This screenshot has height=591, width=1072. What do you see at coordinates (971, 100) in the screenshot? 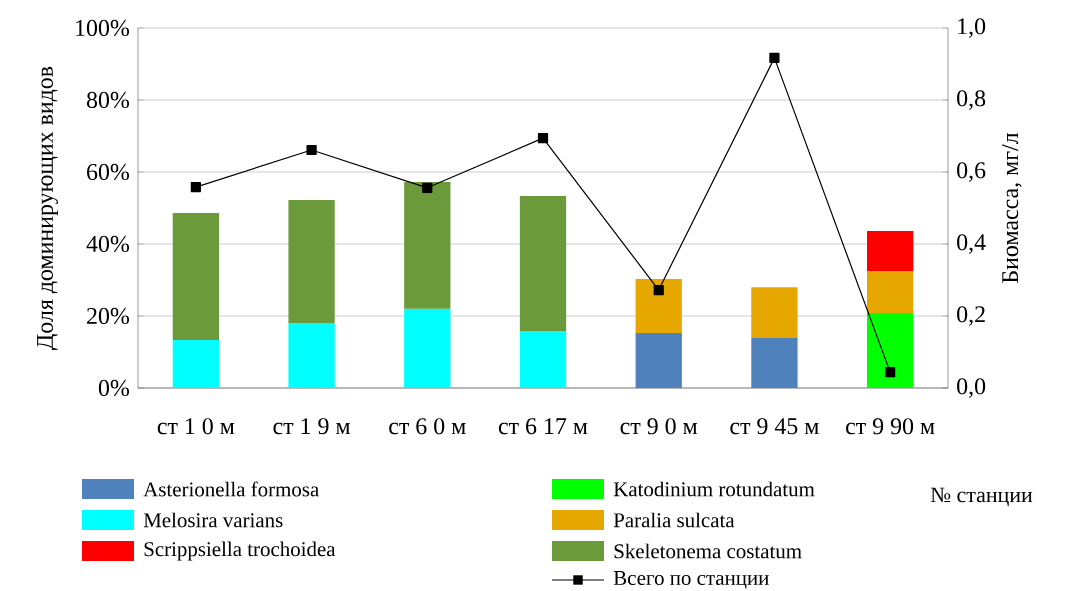
I see `y2-tick-label: 0,8` at bounding box center [971, 100].